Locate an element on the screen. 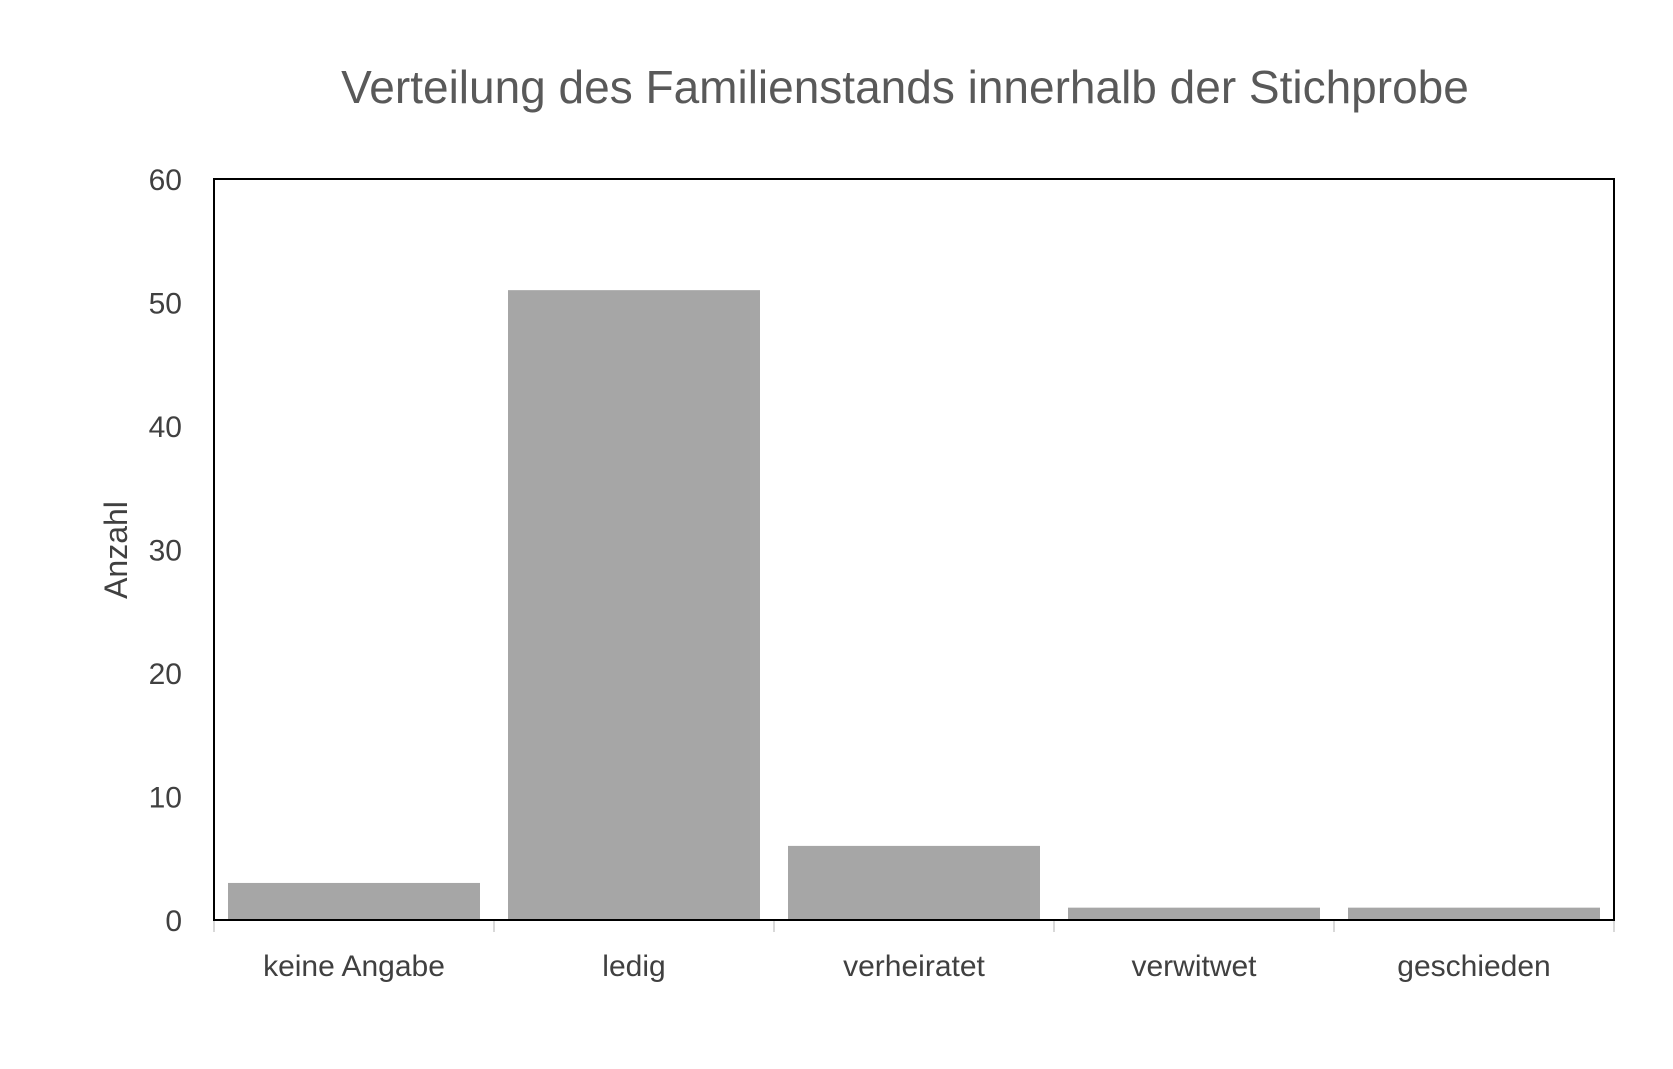 The image size is (1673, 1069). x-tick-label: keine Angabe is located at coordinates (354, 966).